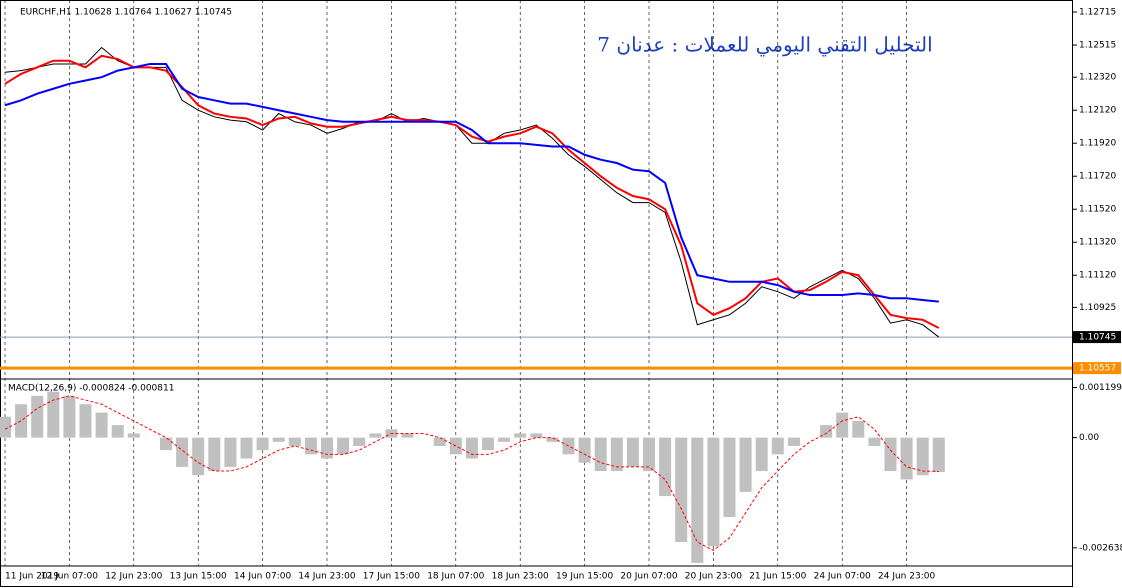 The width and height of the screenshot is (1122, 588). I want to click on y-tick-label: 1.12120, so click(1097, 111).